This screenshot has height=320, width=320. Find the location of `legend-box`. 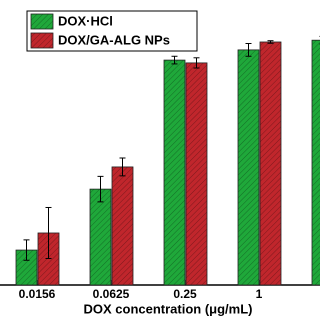

legend-box is located at coordinates (112, 31).